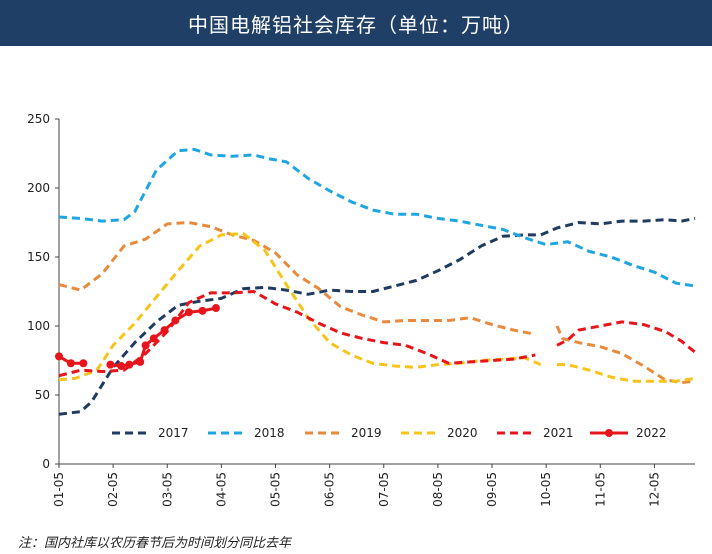 The image size is (712, 554). I want to click on x-tick-label: 10-05, so click(546, 489).